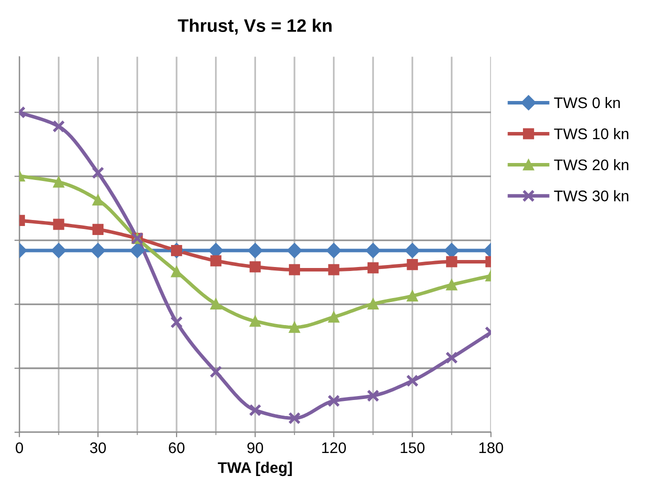 Image resolution: width=646 pixels, height=494 pixels. I want to click on legend-label: TWS 30 kn, so click(591, 196).